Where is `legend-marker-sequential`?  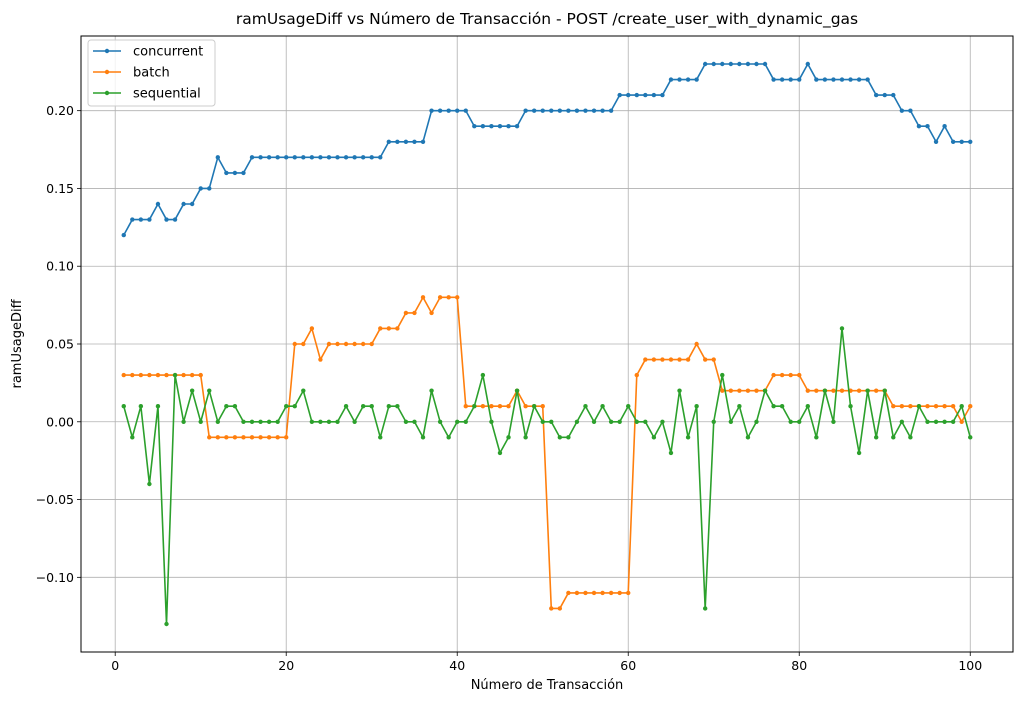 legend-marker-sequential is located at coordinates (107, 93).